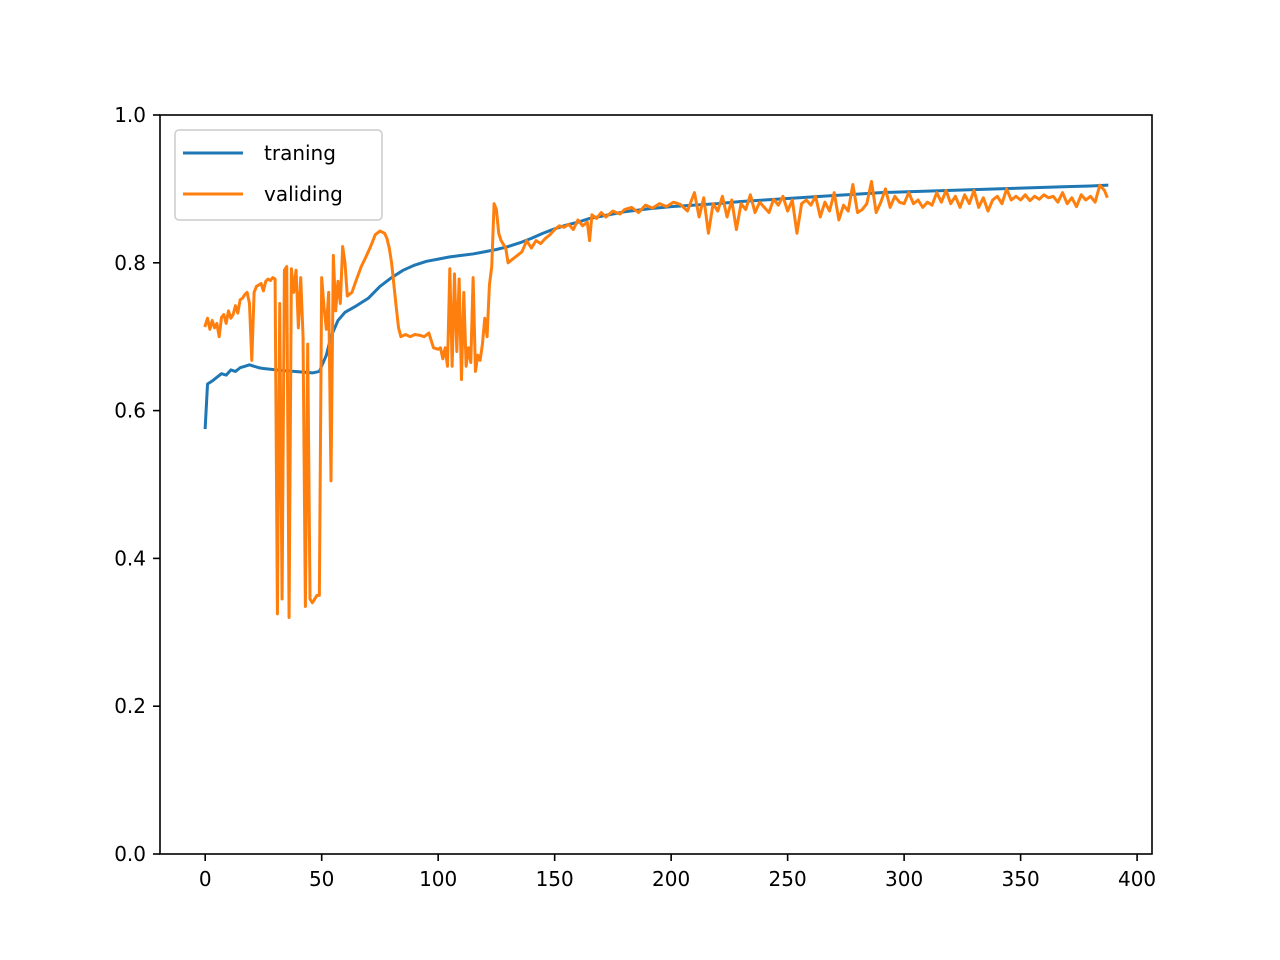  I want to click on x-tick-label: 300, so click(904, 879).